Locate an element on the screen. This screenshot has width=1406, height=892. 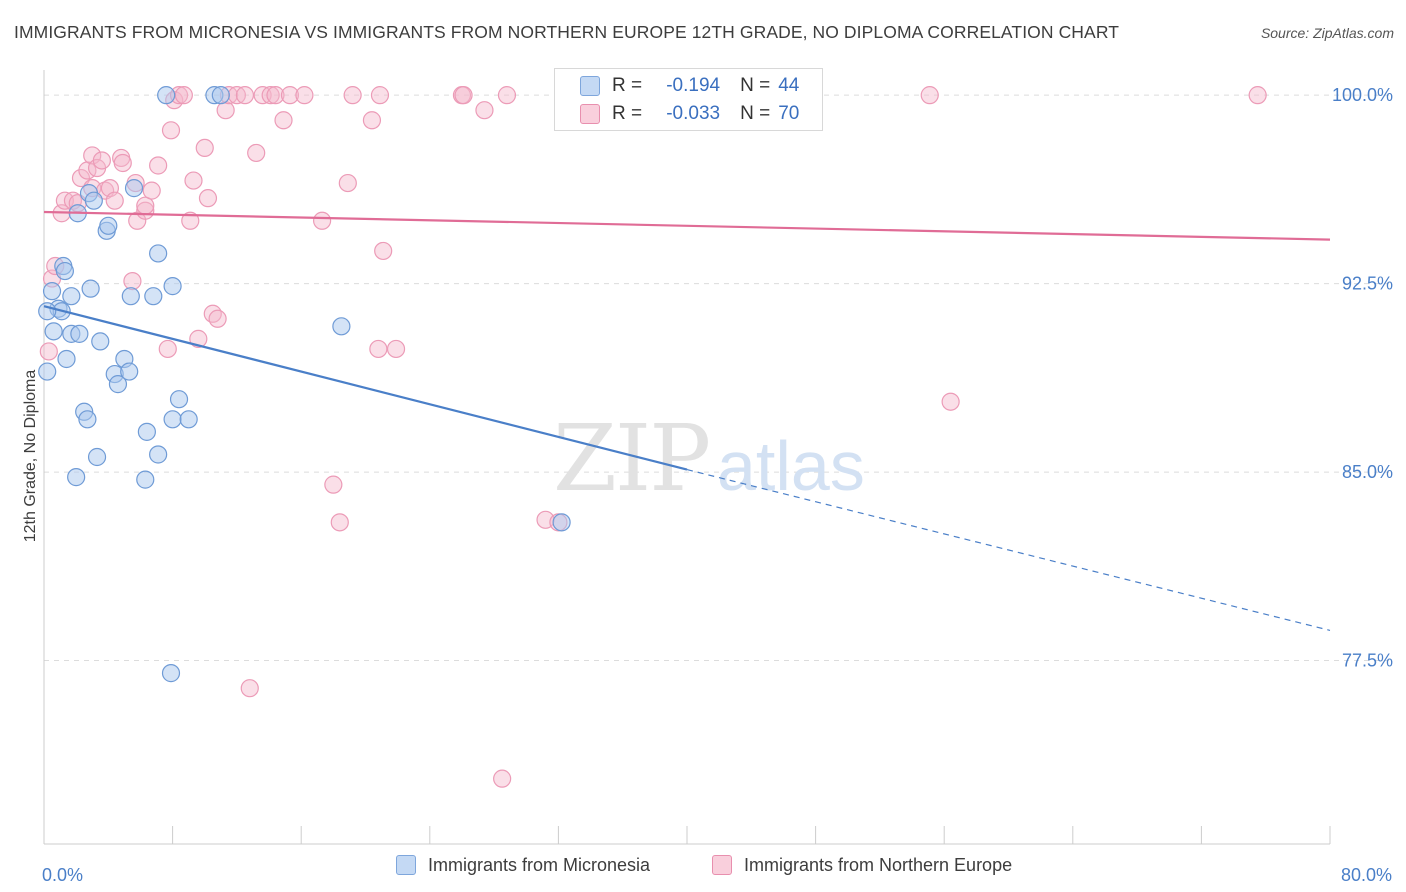
bottom-legend-northern-europe: Immigrants from Northern Europe is located at coordinates (862, 865).